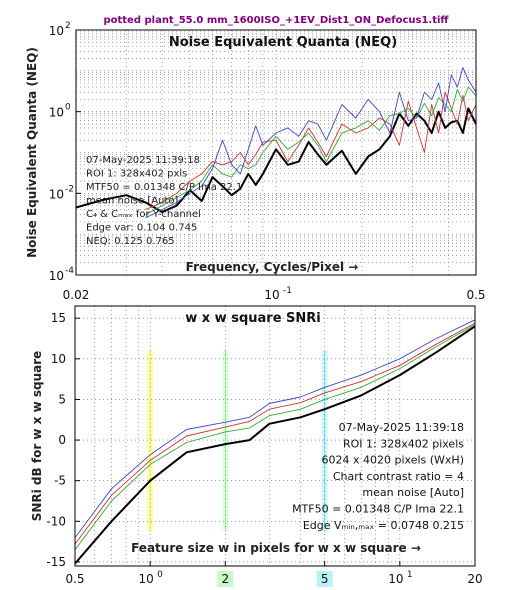 This screenshot has width=530, height=590. I want to click on y-tick-label: 15, so click(58, 318).